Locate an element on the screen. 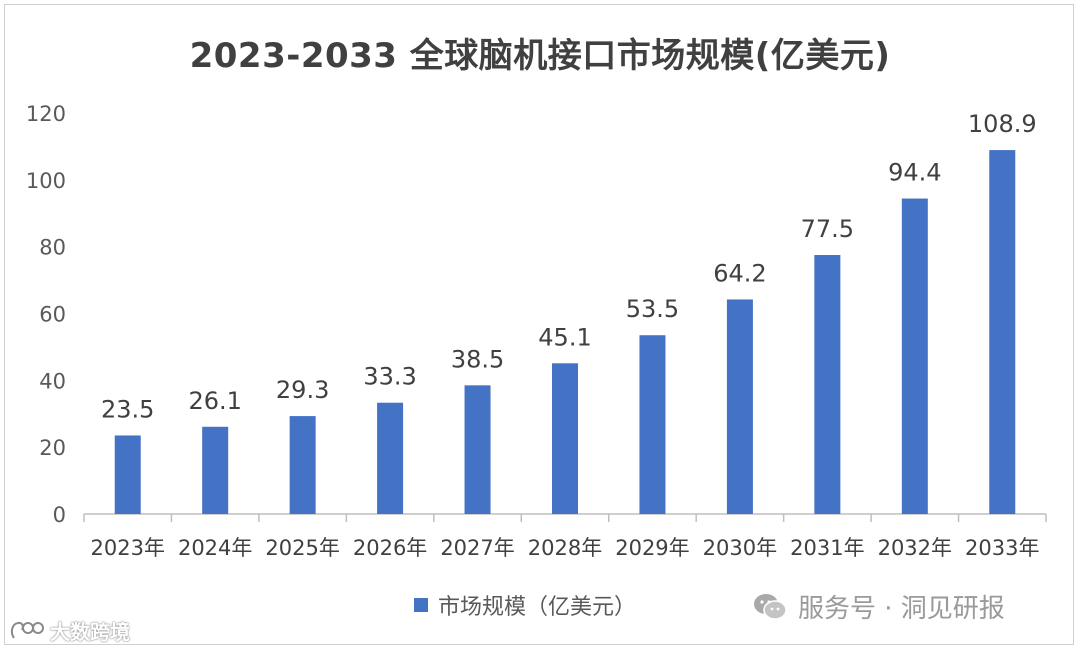  bar-value-label: 45.1 is located at coordinates (564, 337).